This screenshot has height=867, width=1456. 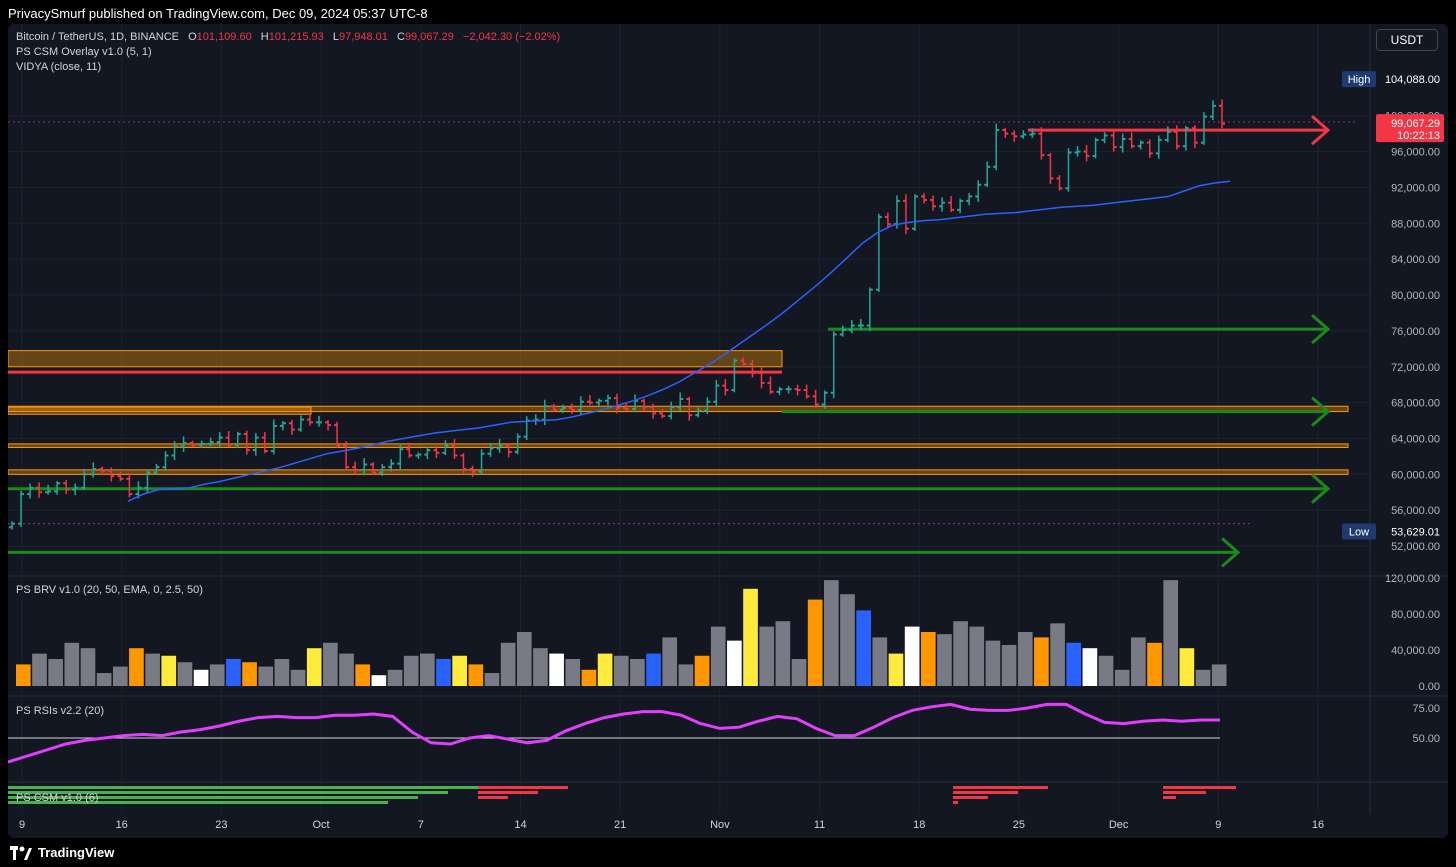 I want to click on x-tick-label: 21, so click(x=620, y=825).